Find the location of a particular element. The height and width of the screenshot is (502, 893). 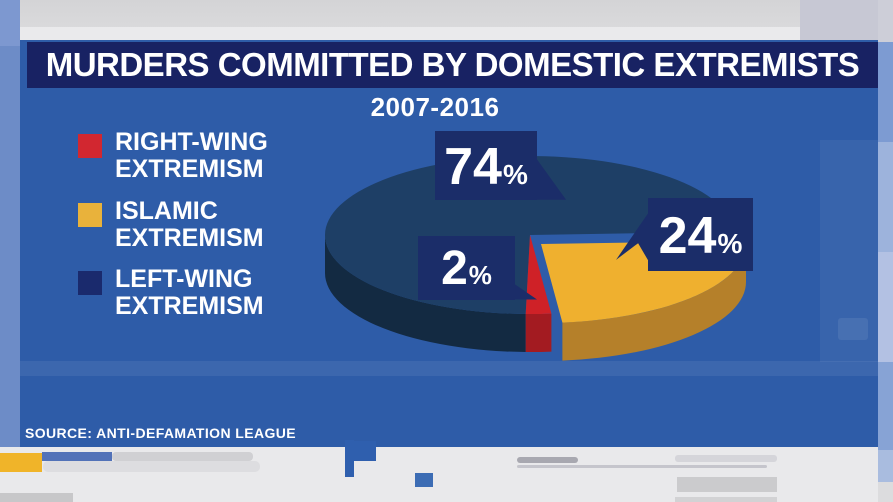

title-bar: MURDERS COMMITTED BY DOMESTIC EXTREMISTS is located at coordinates (452, 65).